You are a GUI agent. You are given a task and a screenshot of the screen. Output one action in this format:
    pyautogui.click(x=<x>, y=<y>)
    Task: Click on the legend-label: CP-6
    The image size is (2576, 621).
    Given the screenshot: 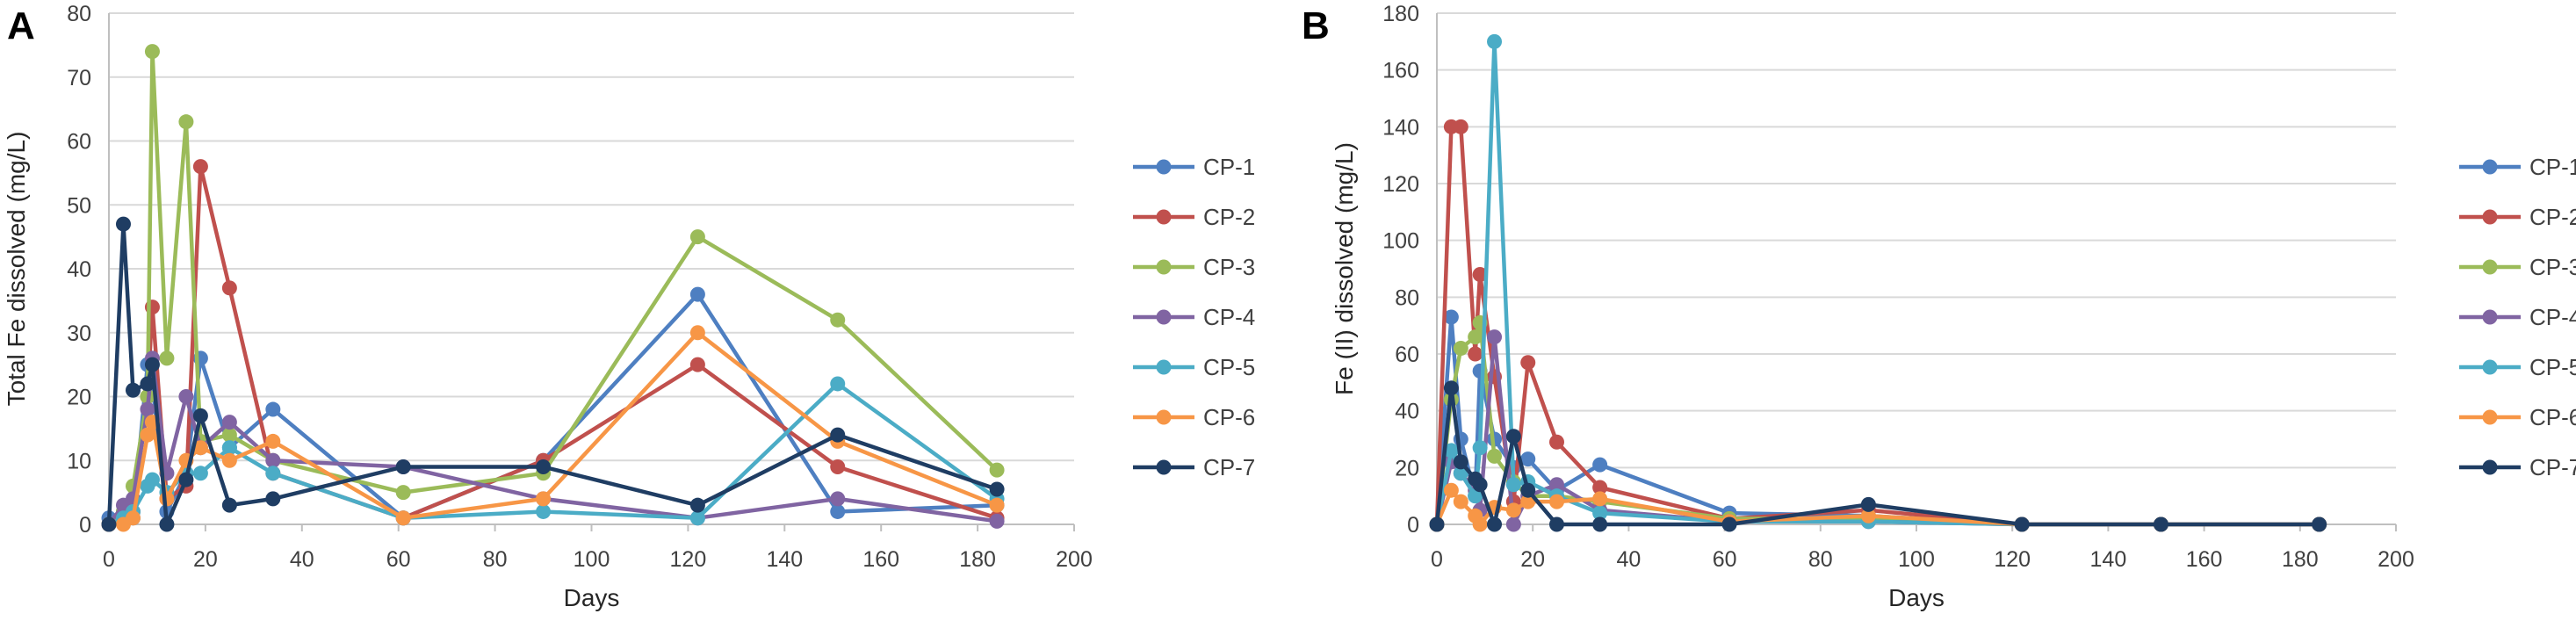 What is the action you would take?
    pyautogui.click(x=1229, y=417)
    